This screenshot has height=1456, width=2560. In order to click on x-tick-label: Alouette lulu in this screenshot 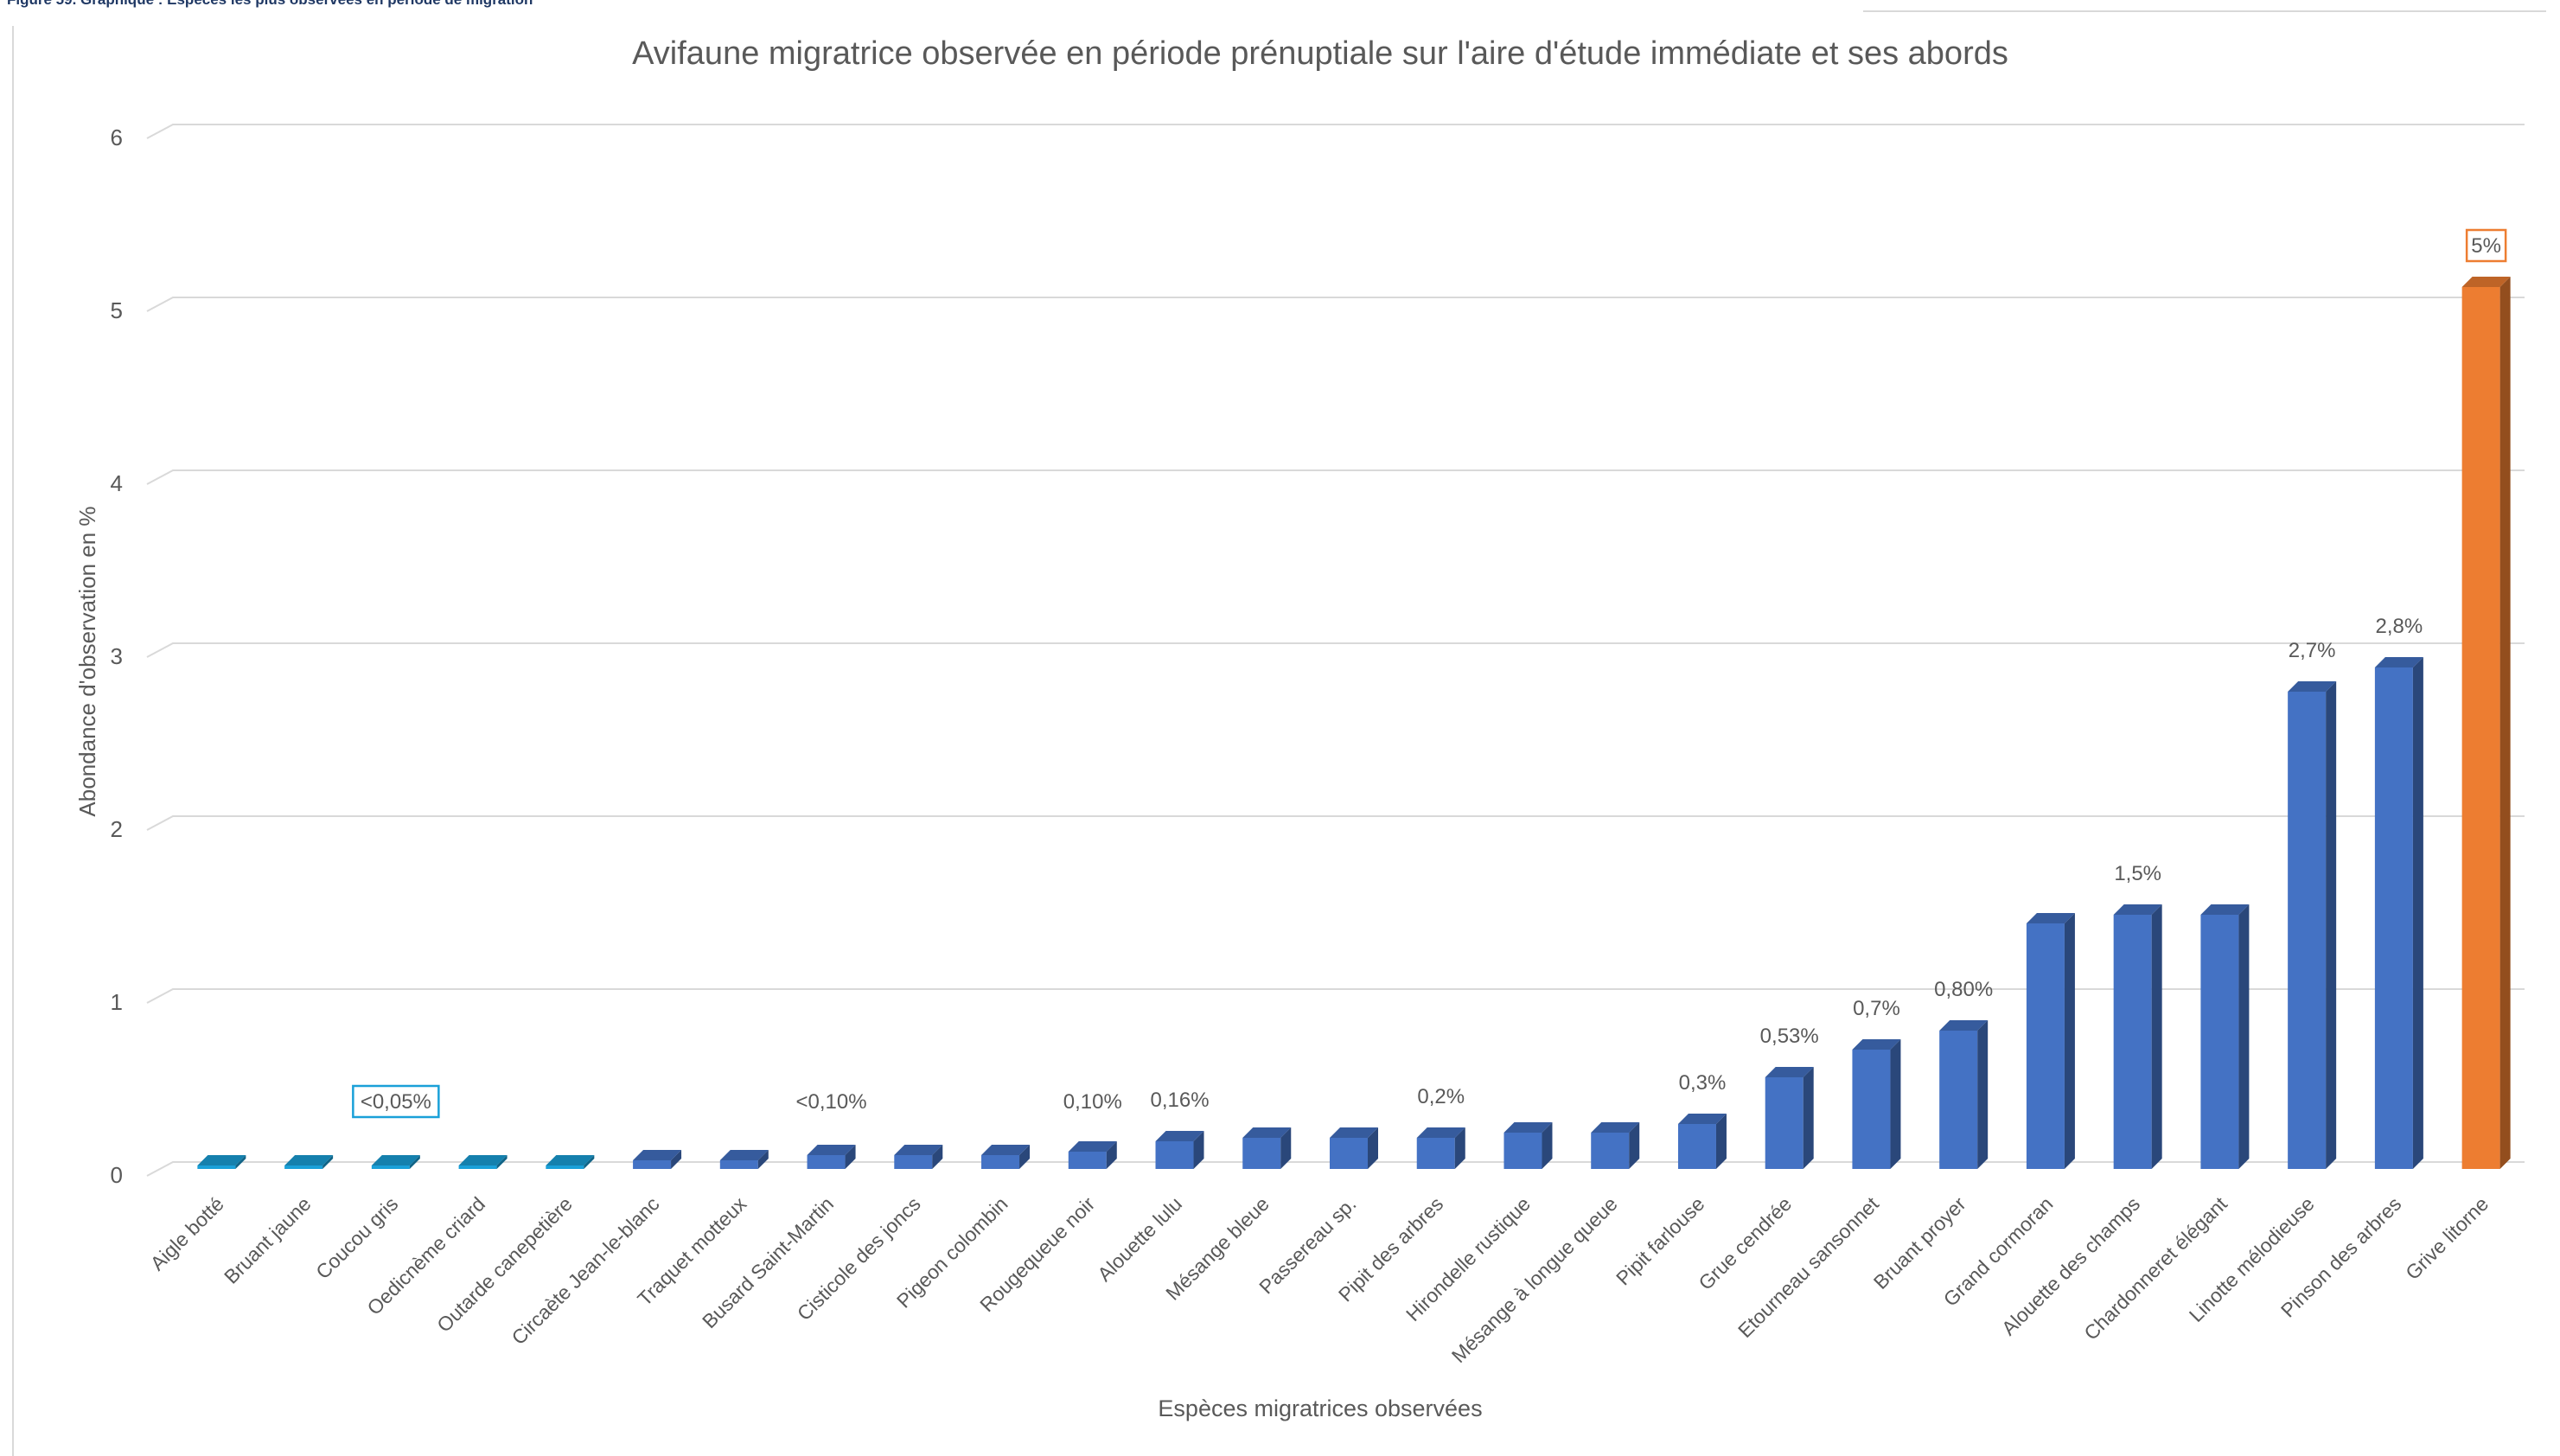, I will do `click(1139, 1239)`.